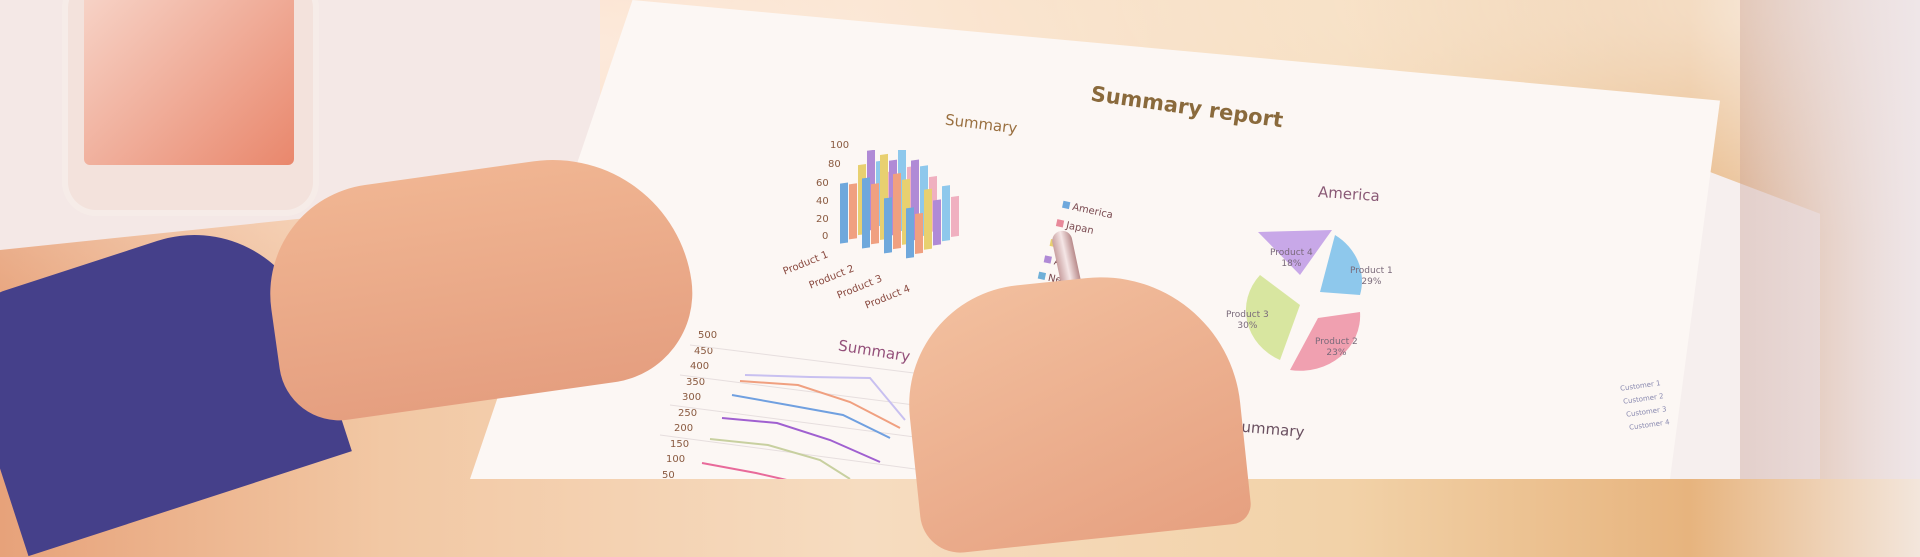 The height and width of the screenshot is (557, 1920). Describe the element at coordinates (700, 366) in the screenshot. I see `tick: 400` at that location.